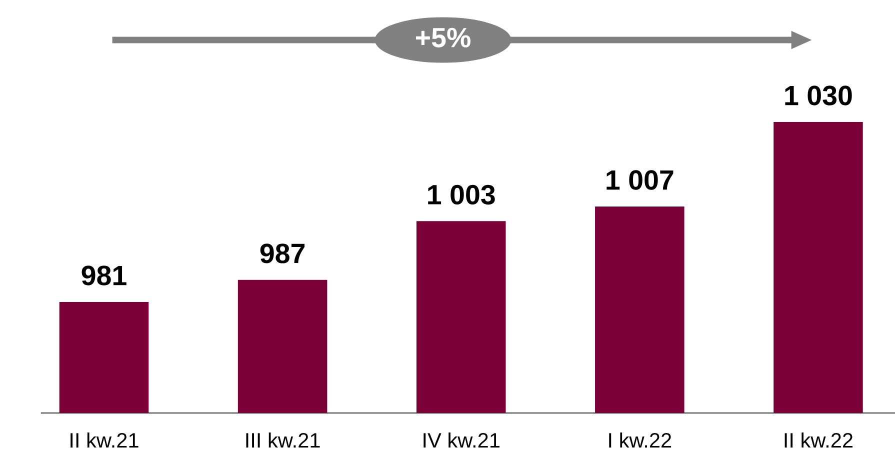 This screenshot has height=460, width=895. Describe the element at coordinates (104, 440) in the screenshot. I see `x-tick-label: II kw.21` at that location.